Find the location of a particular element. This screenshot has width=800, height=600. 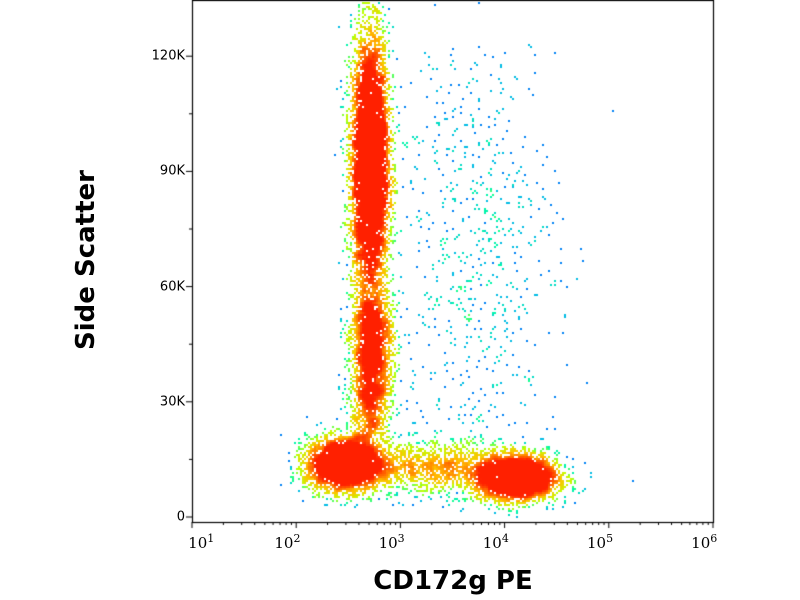

tick-exponent: 2 is located at coordinates (297, 538).